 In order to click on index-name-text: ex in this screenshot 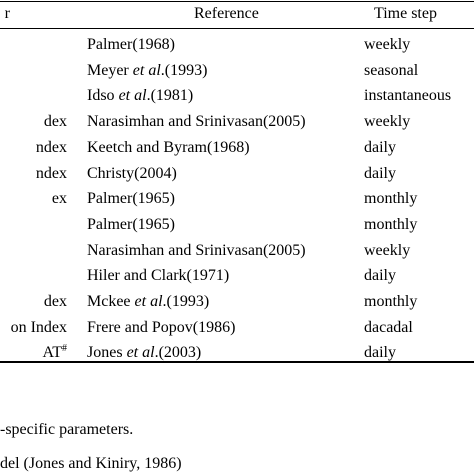, I will do `click(59, 198)`.